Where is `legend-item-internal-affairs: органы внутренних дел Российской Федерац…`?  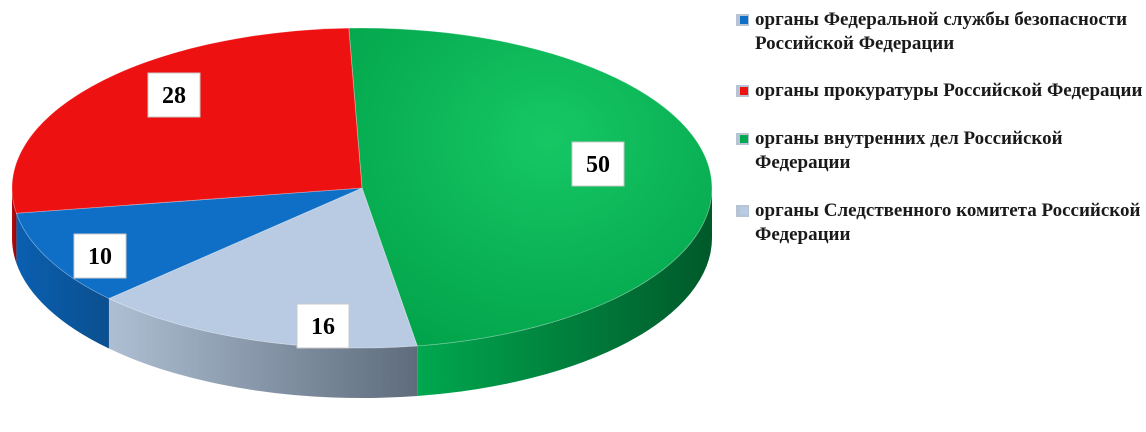 legend-item-internal-affairs: органы внутренних дел Российской Федерац… is located at coordinates (941, 151).